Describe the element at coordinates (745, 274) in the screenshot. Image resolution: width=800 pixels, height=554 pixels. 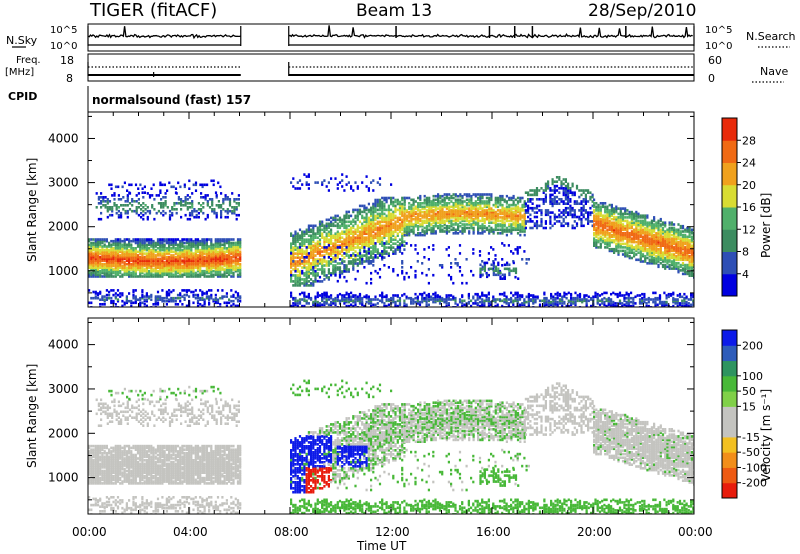
I see `power-colorbar-label: 4` at that location.